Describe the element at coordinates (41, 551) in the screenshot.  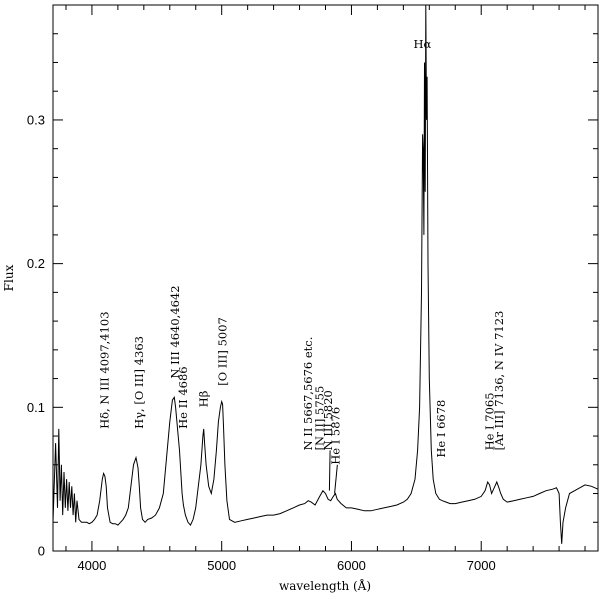
I see `y-tick-label: 0` at that location.